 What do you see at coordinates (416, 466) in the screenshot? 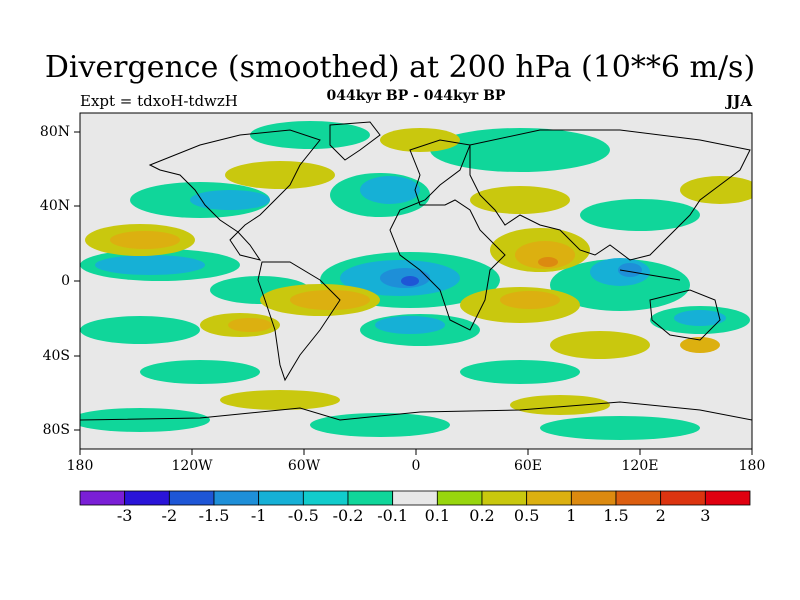
I see `lon-label-0: 0` at bounding box center [416, 466].